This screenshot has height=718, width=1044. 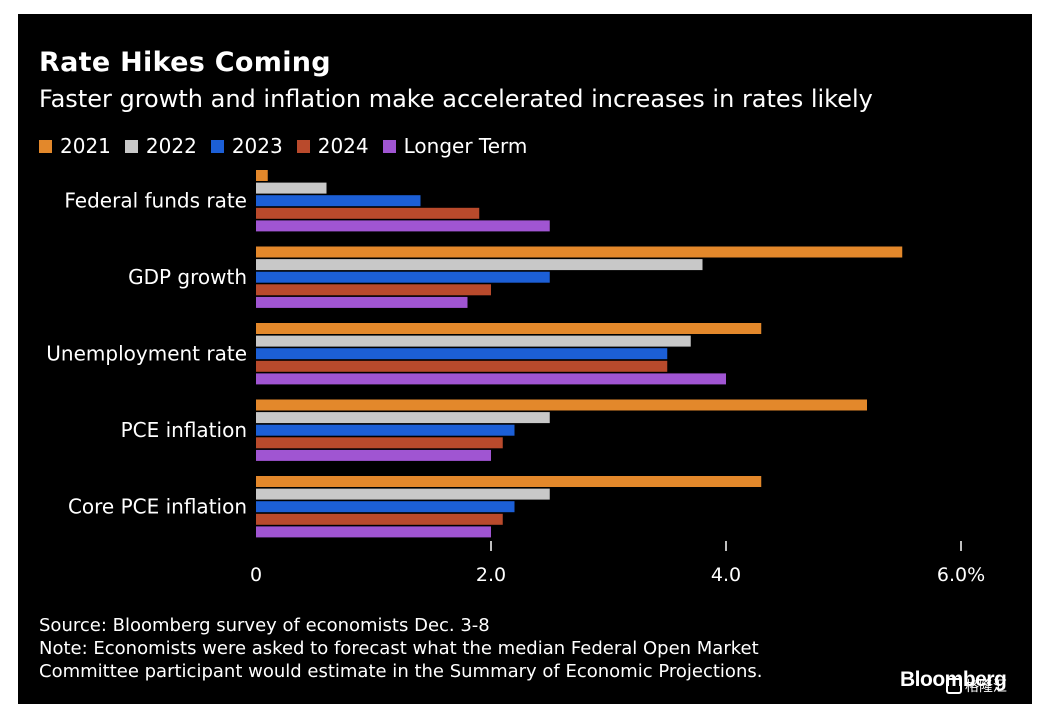 I want to click on chart-legend: 2021 2022 2023 2024 Longer Term, so click(x=290, y=146).